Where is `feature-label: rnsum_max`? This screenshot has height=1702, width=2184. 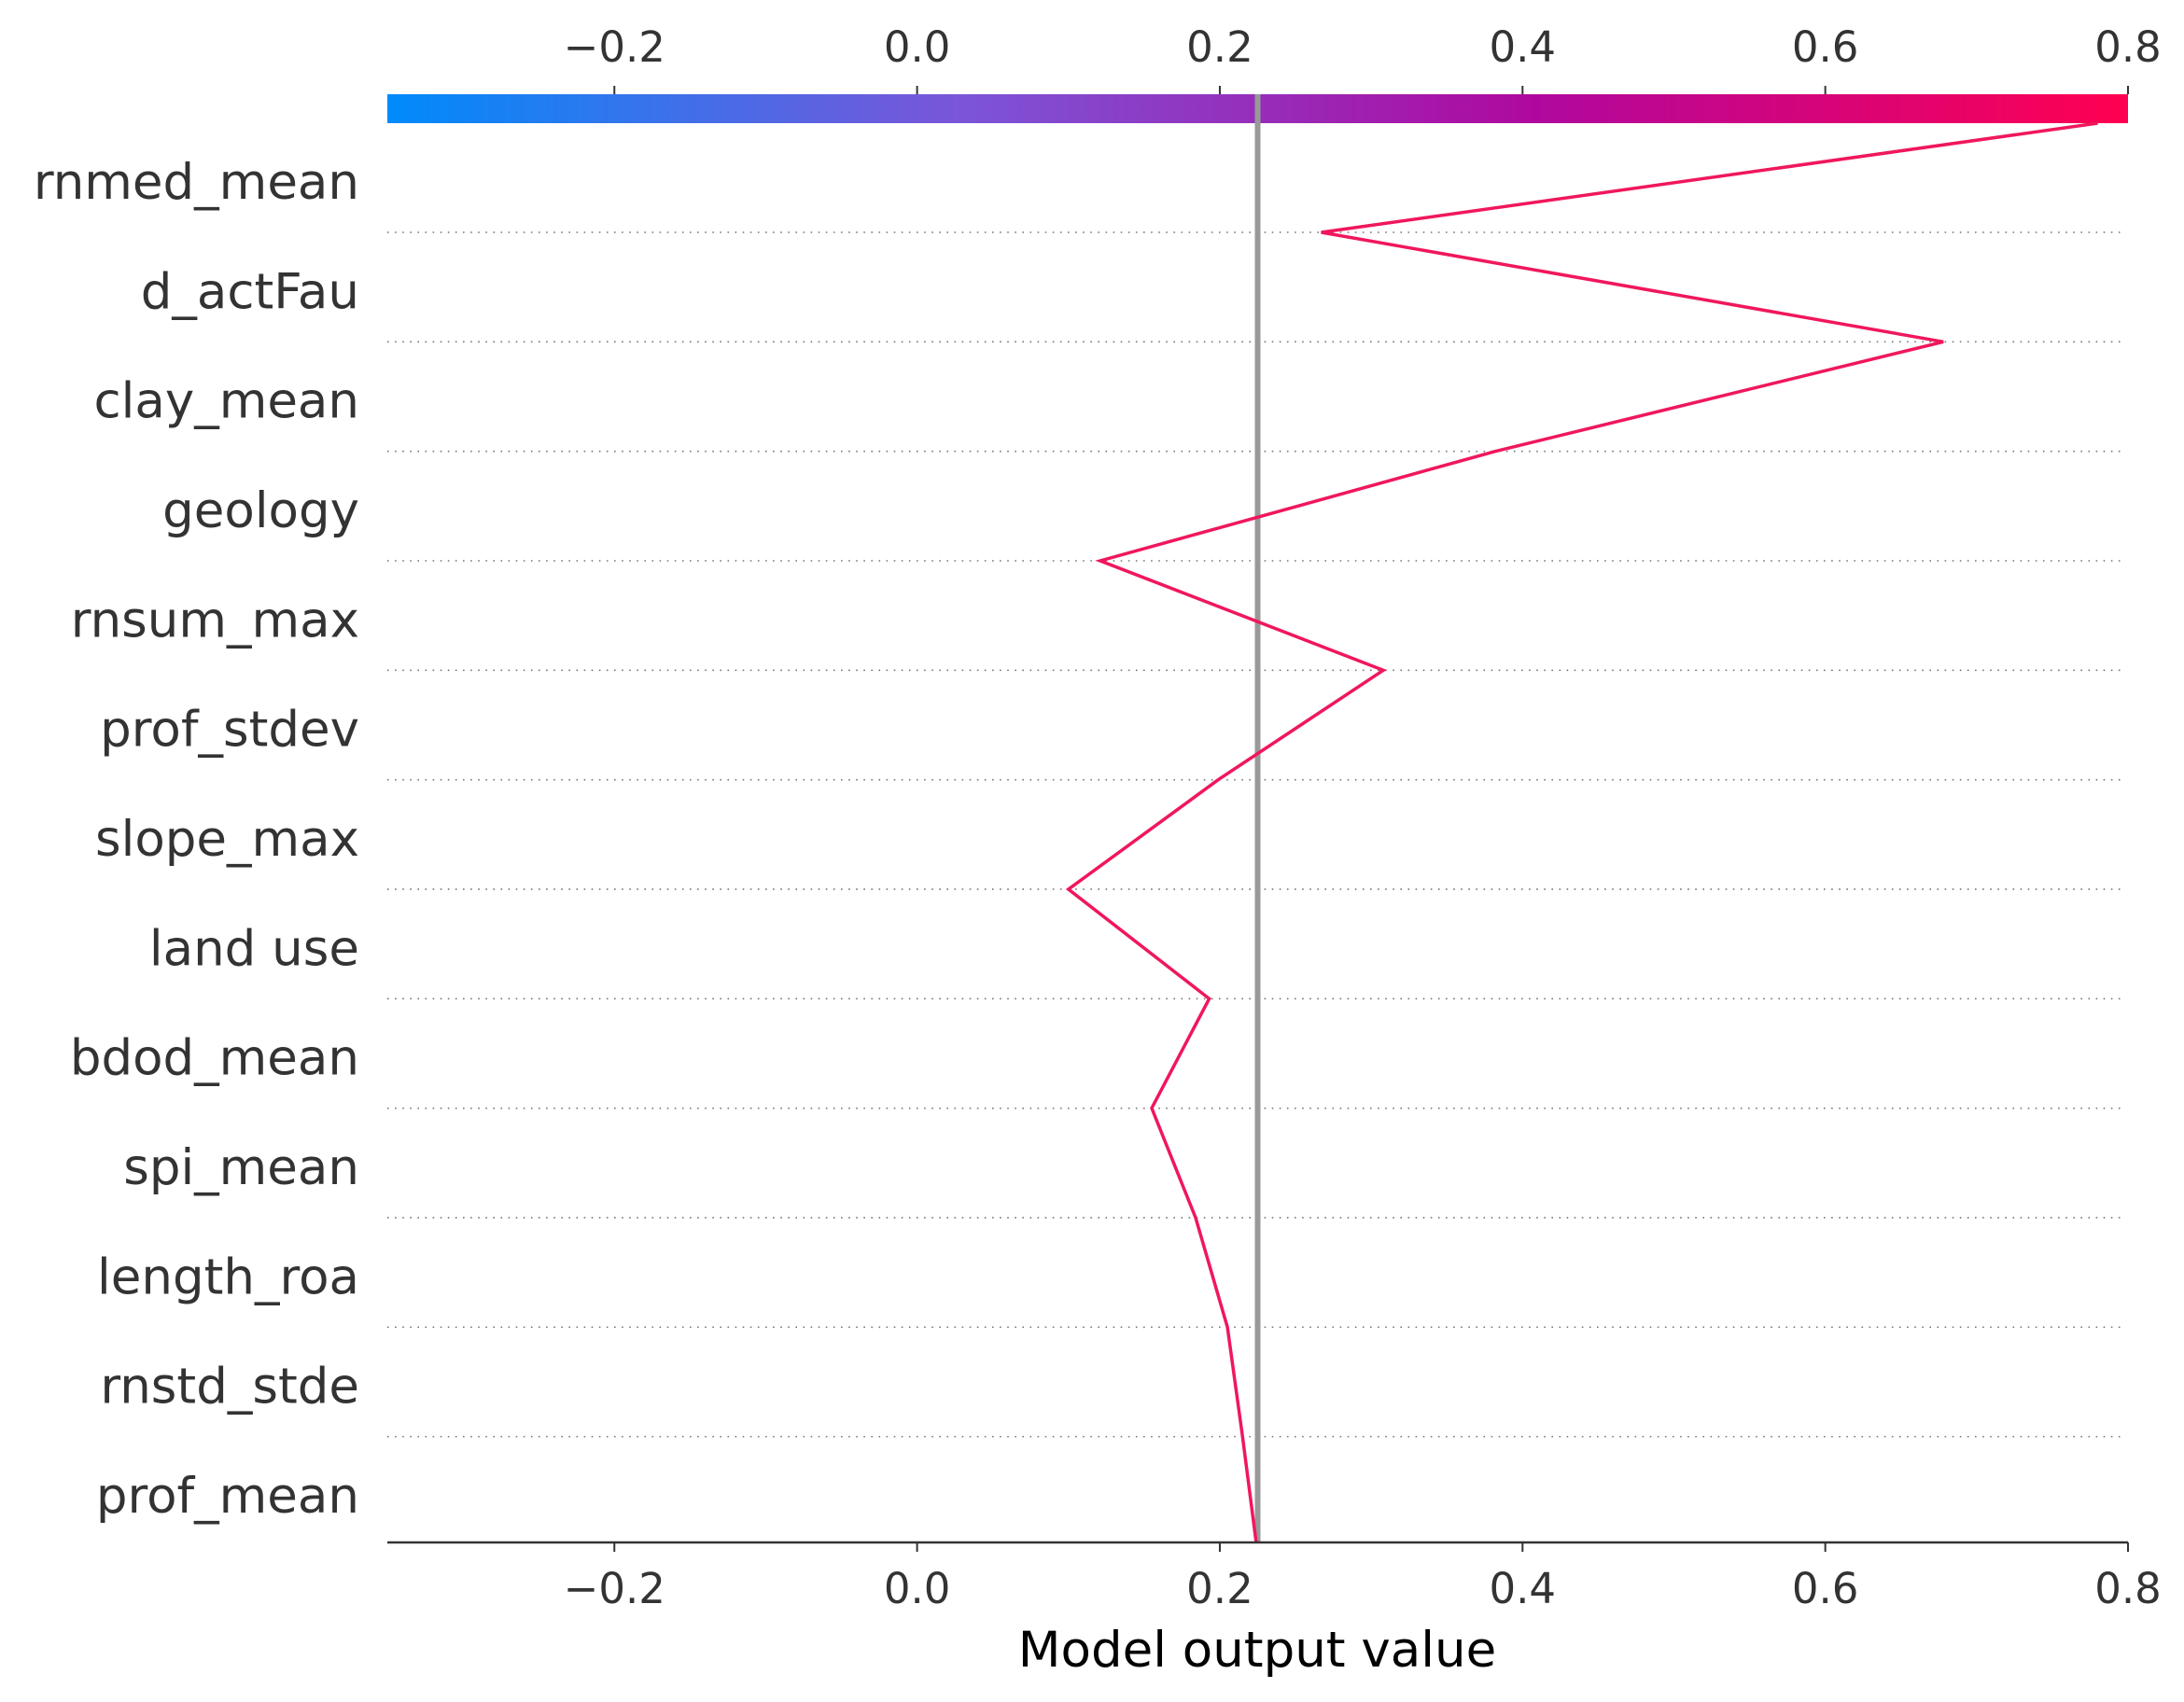
feature-label: rnsum_max is located at coordinates (215, 620).